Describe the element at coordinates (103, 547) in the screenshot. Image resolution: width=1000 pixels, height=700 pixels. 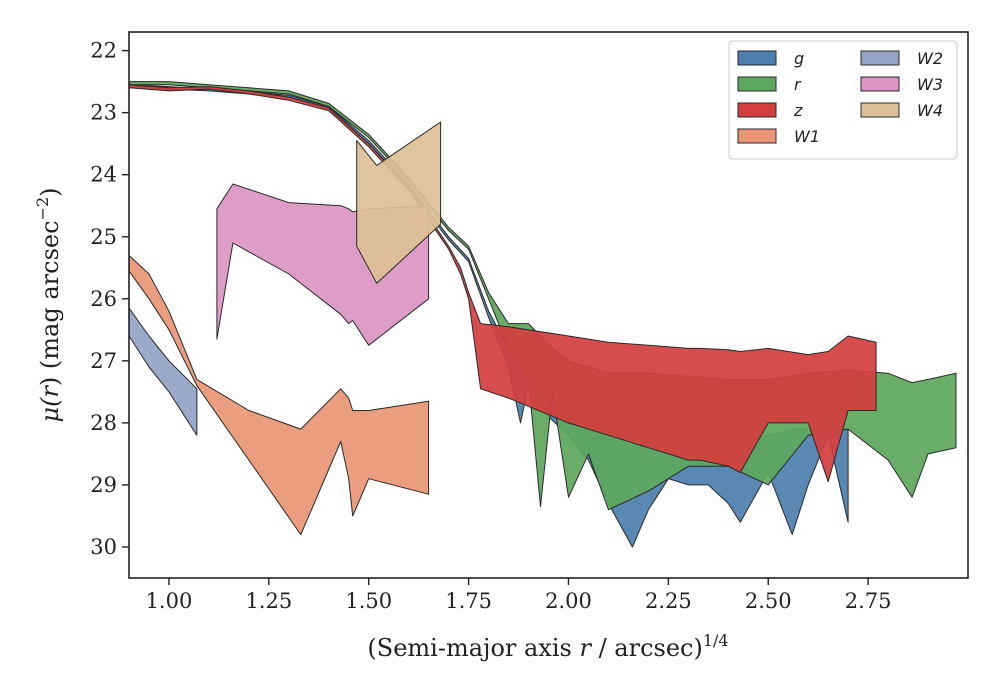
I see `y-tick-label: 30` at that location.